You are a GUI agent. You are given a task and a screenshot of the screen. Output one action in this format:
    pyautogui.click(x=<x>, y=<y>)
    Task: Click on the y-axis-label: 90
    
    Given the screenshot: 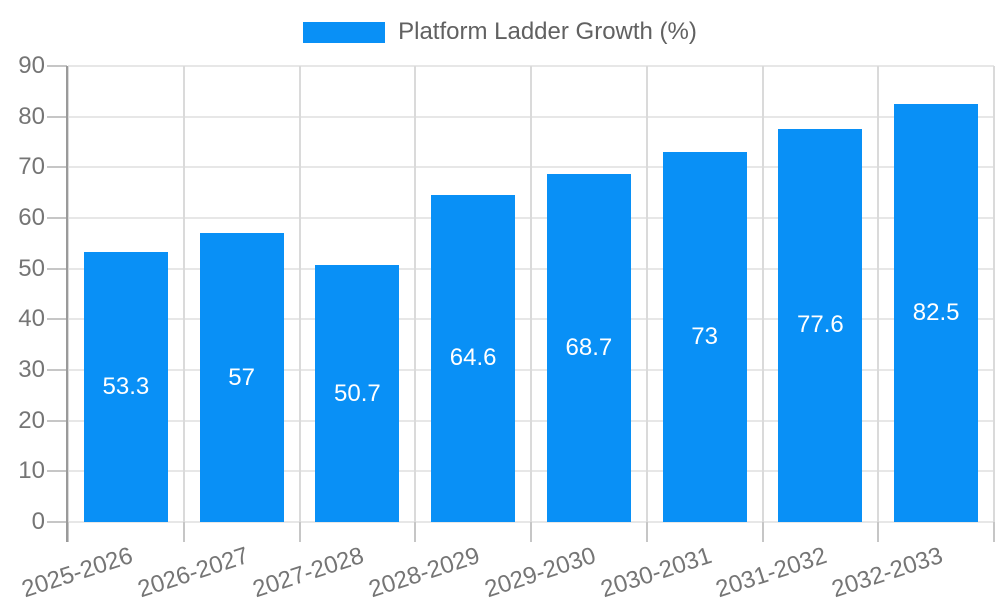 What is the action you would take?
    pyautogui.click(x=31, y=65)
    